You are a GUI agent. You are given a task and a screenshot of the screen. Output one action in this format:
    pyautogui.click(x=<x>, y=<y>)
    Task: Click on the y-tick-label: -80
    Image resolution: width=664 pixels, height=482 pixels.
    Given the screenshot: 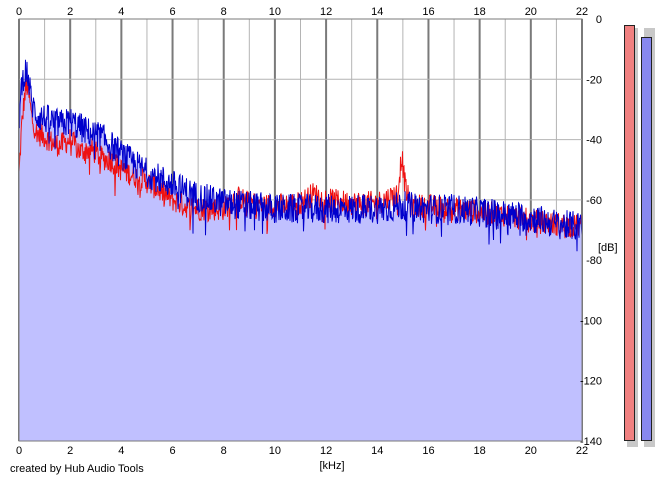 What is the action you would take?
    pyautogui.click(x=594, y=261)
    